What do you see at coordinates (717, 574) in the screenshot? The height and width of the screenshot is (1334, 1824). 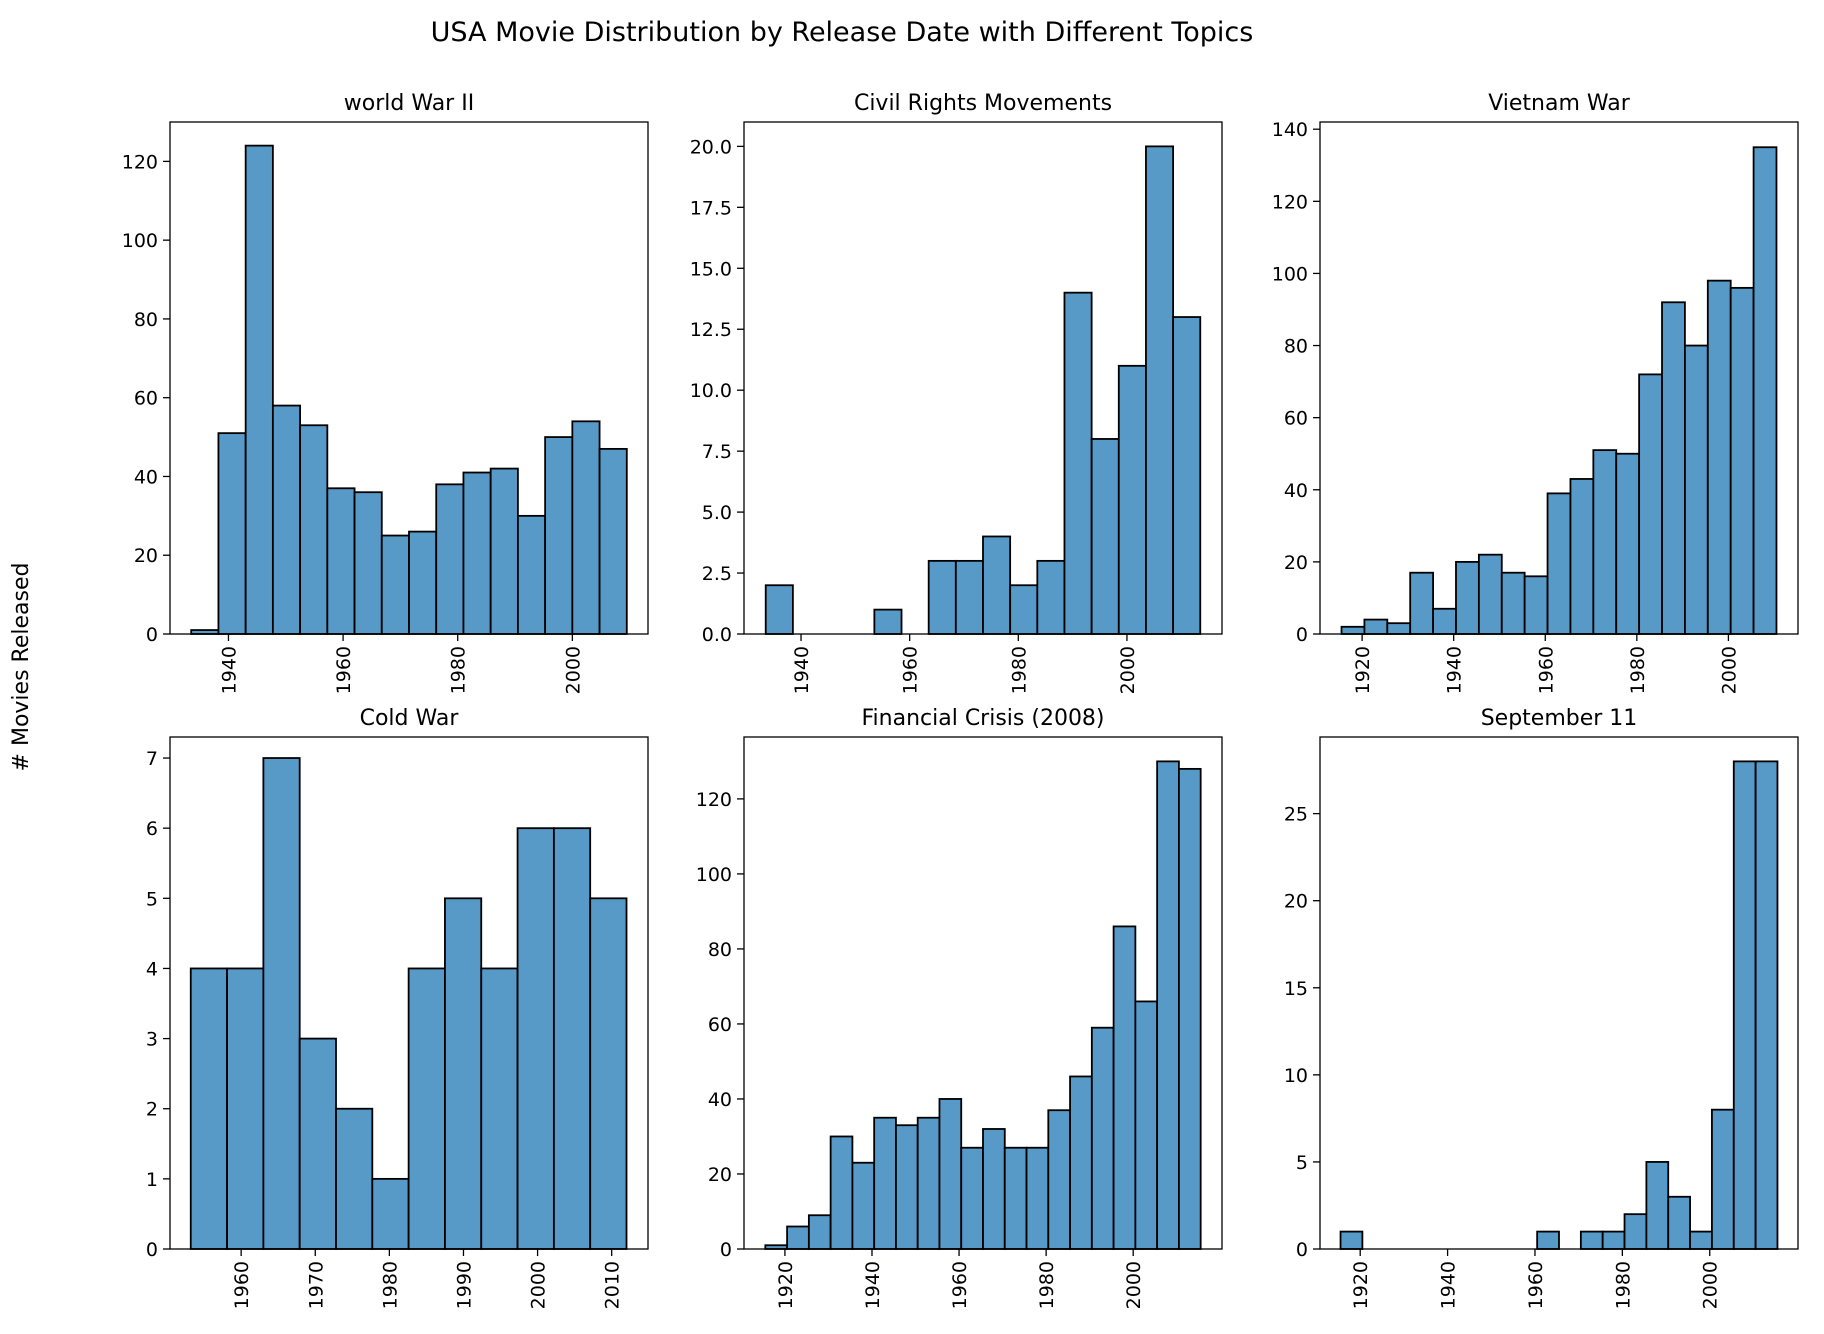 I see `y-tick-label: 2.5` at bounding box center [717, 574].